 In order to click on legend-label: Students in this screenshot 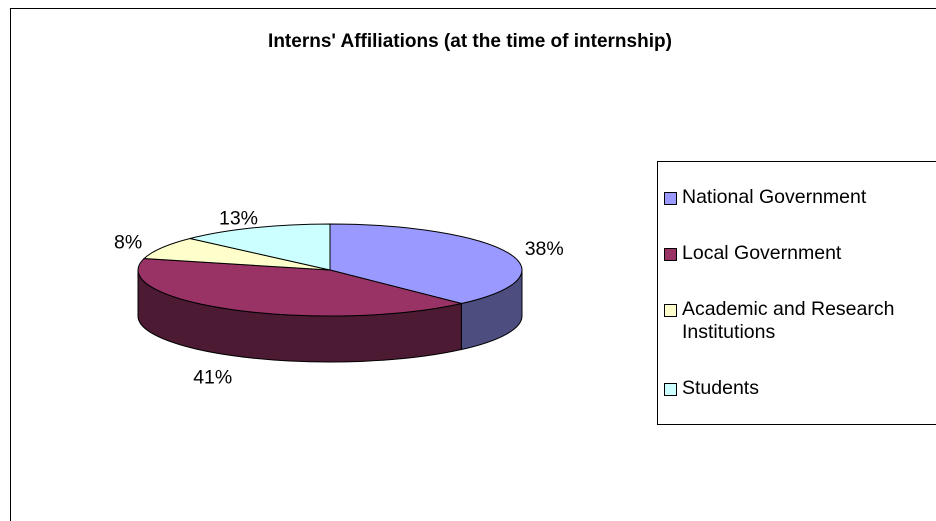, I will do `click(720, 388)`.